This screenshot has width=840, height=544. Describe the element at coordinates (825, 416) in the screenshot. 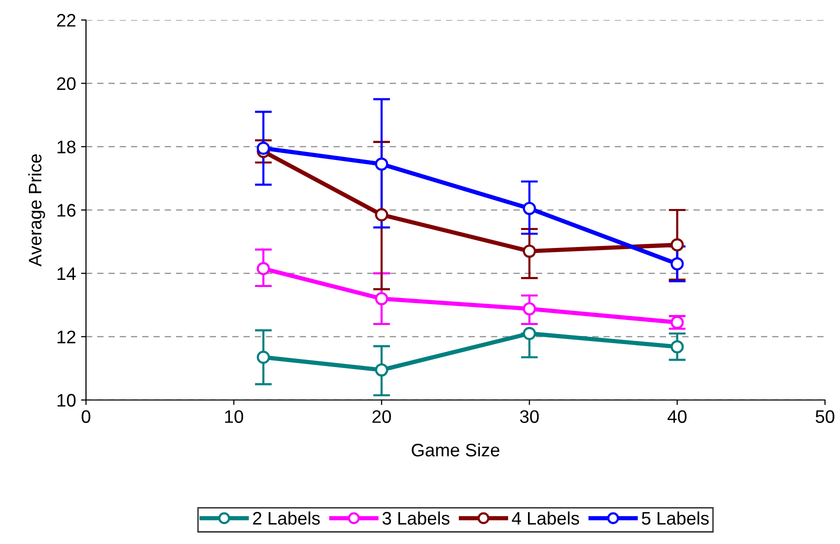

I see `x-tick-label: 50` at that location.